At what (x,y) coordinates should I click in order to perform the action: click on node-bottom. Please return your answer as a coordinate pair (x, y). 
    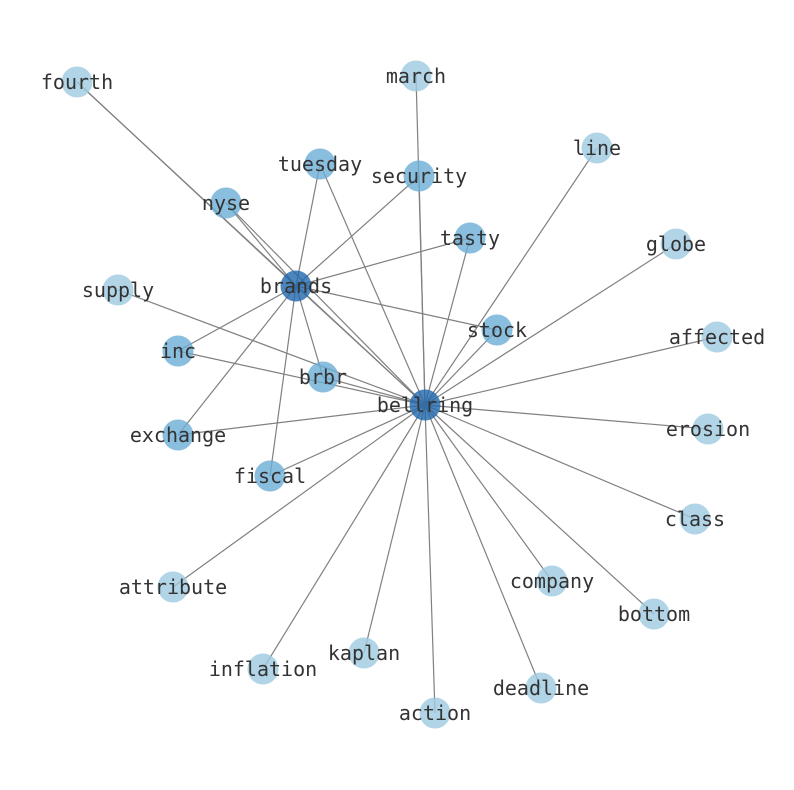
    Looking at the image, I should click on (654, 614).